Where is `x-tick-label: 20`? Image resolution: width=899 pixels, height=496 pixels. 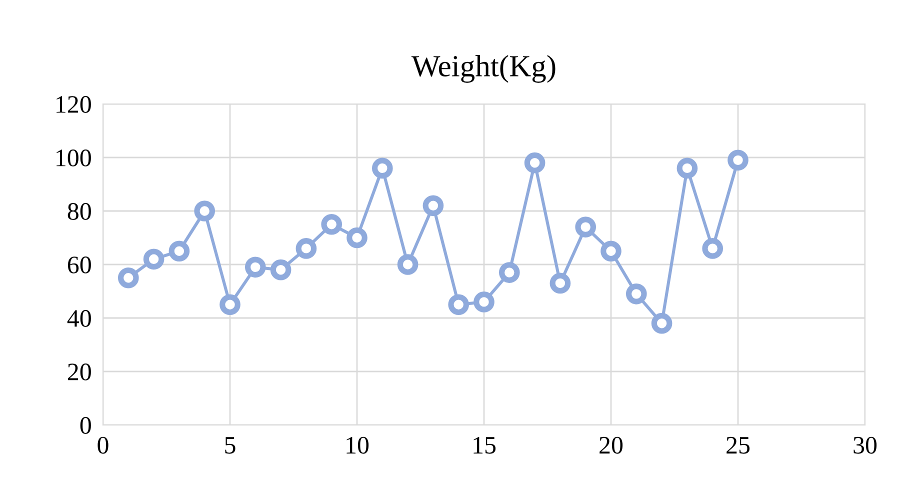 x-tick-label: 20 is located at coordinates (611, 445).